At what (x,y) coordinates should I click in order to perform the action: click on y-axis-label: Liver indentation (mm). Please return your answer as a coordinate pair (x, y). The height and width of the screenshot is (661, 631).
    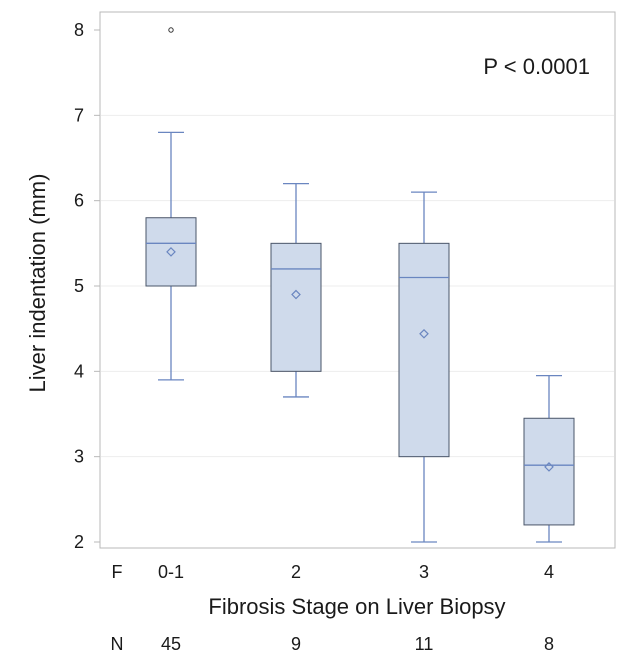
    Looking at the image, I should click on (37, 283).